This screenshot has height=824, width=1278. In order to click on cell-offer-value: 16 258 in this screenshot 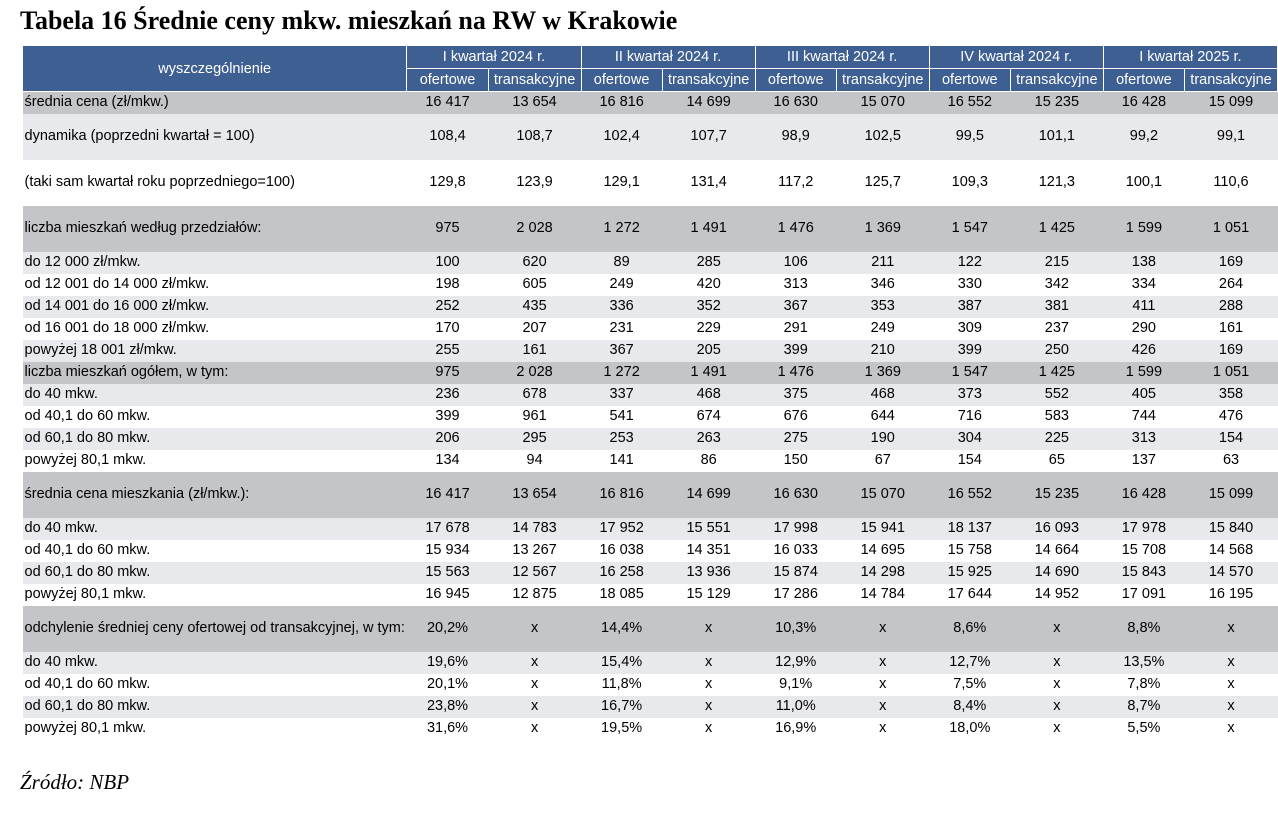, I will do `click(622, 572)`.